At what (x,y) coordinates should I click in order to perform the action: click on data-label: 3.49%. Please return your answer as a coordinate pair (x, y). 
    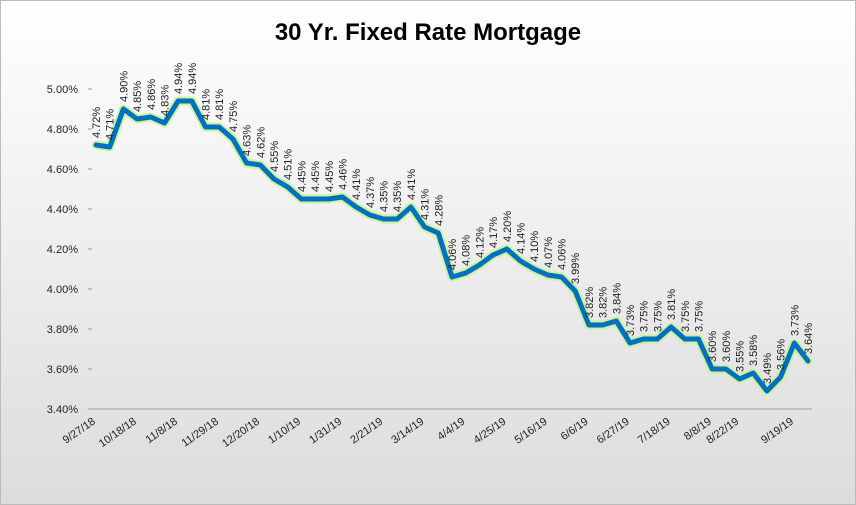
    Looking at the image, I should click on (768, 368).